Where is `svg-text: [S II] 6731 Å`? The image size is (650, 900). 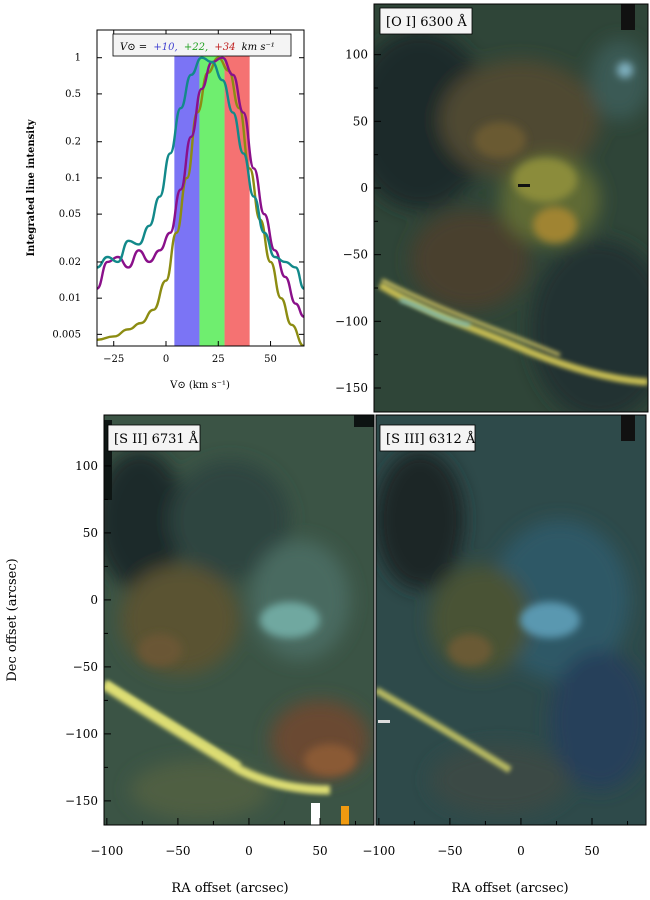 svg-text: [S II] 6731 Å is located at coordinates (156, 439).